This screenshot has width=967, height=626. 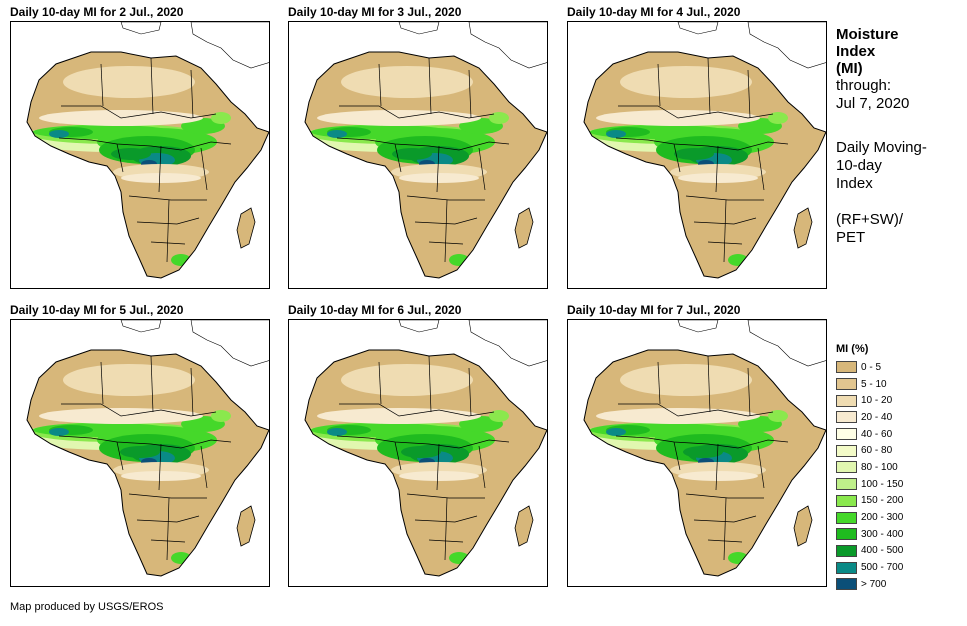 I want to click on legend-item: 400 - 500, so click(x=869, y=551).